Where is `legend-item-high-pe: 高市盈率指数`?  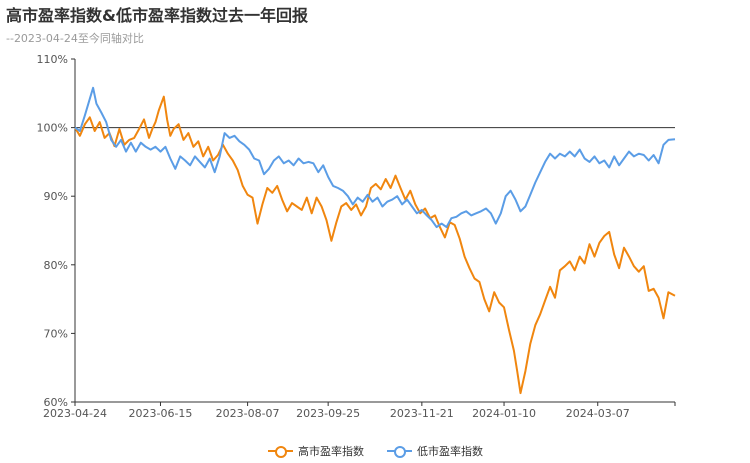
legend-item-high-pe: 高市盈率指数 is located at coordinates (316, 451).